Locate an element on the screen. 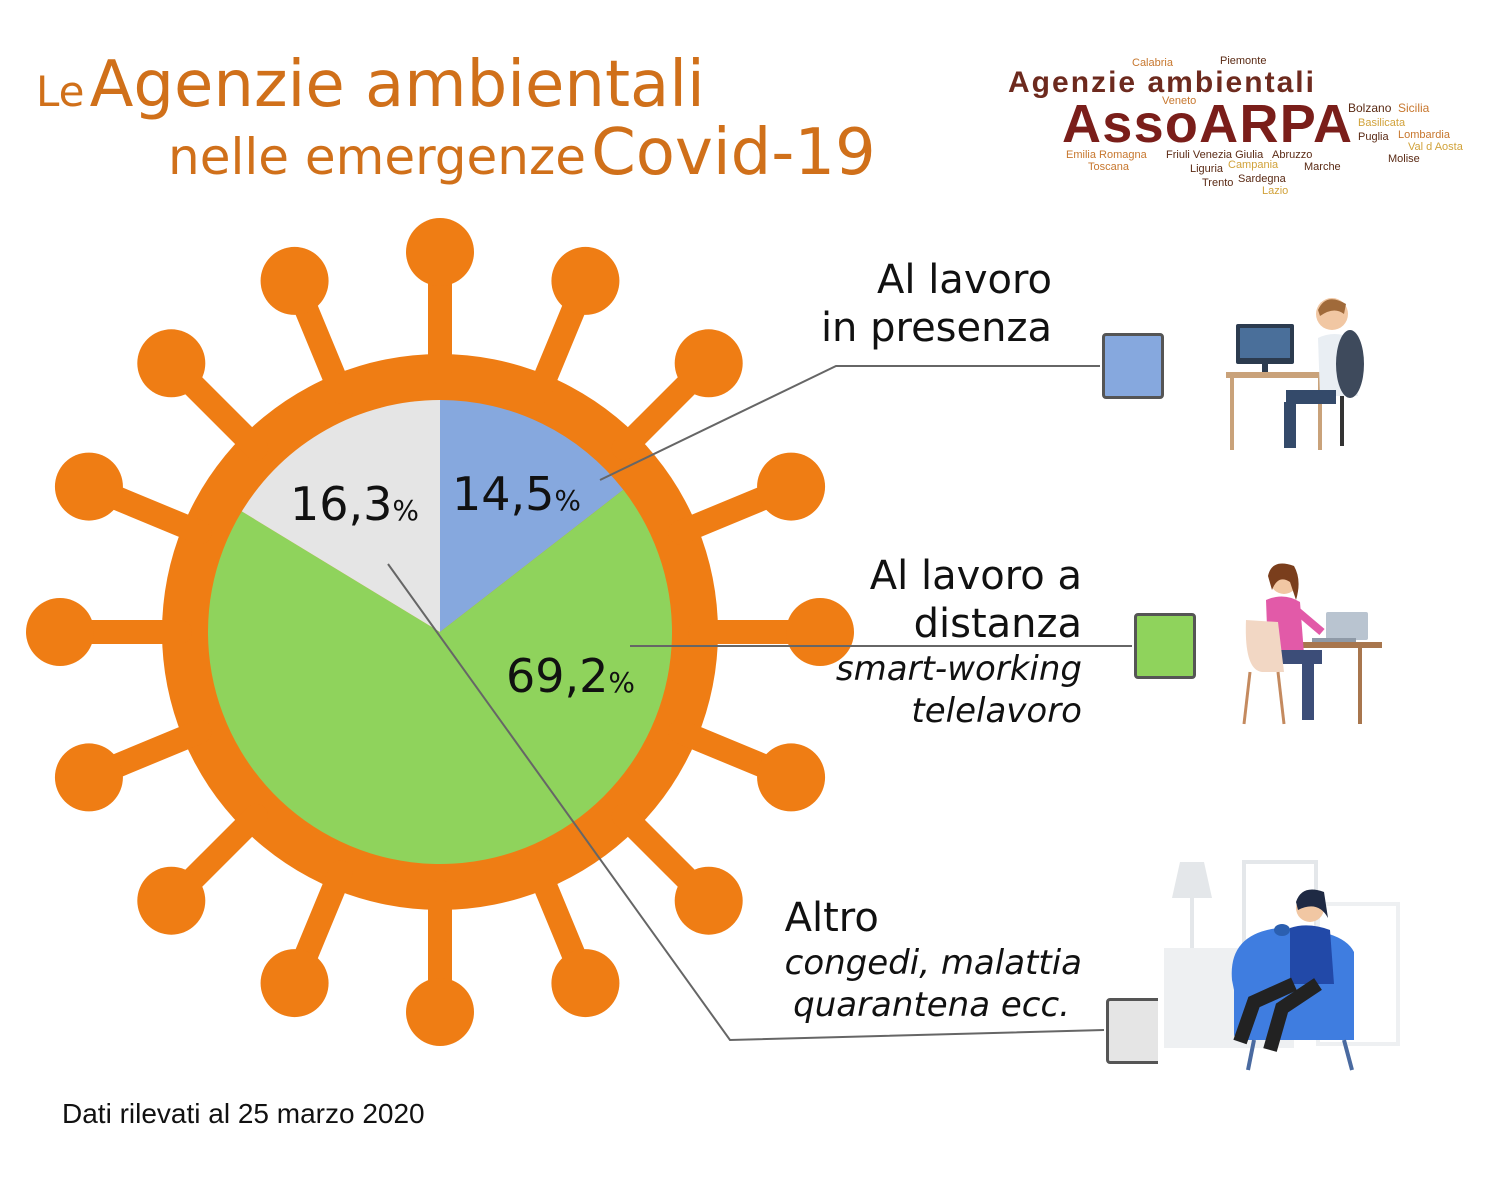  person-at-desk-icon is located at coordinates (1295, 374).